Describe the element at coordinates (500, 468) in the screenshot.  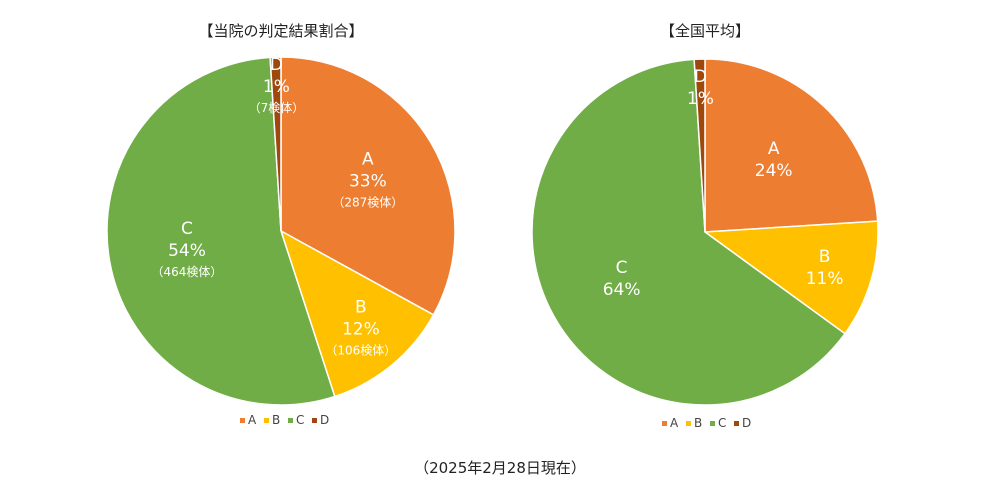
I see `footnote-date: （2025年2月28日現在）` at that location.